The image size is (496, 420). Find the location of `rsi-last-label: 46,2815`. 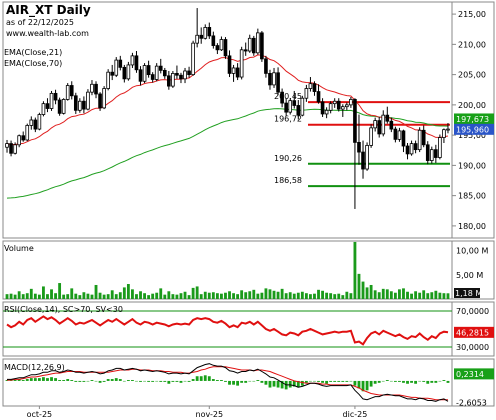

rsi-last-label: 46,2815 is located at coordinates (472, 332).